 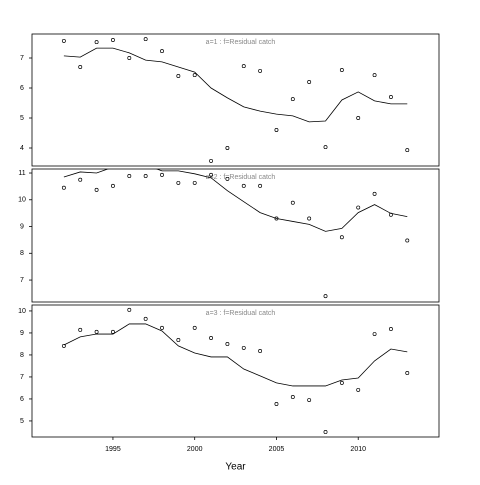 I want to click on x-tick-label: 2010, so click(x=358, y=449).